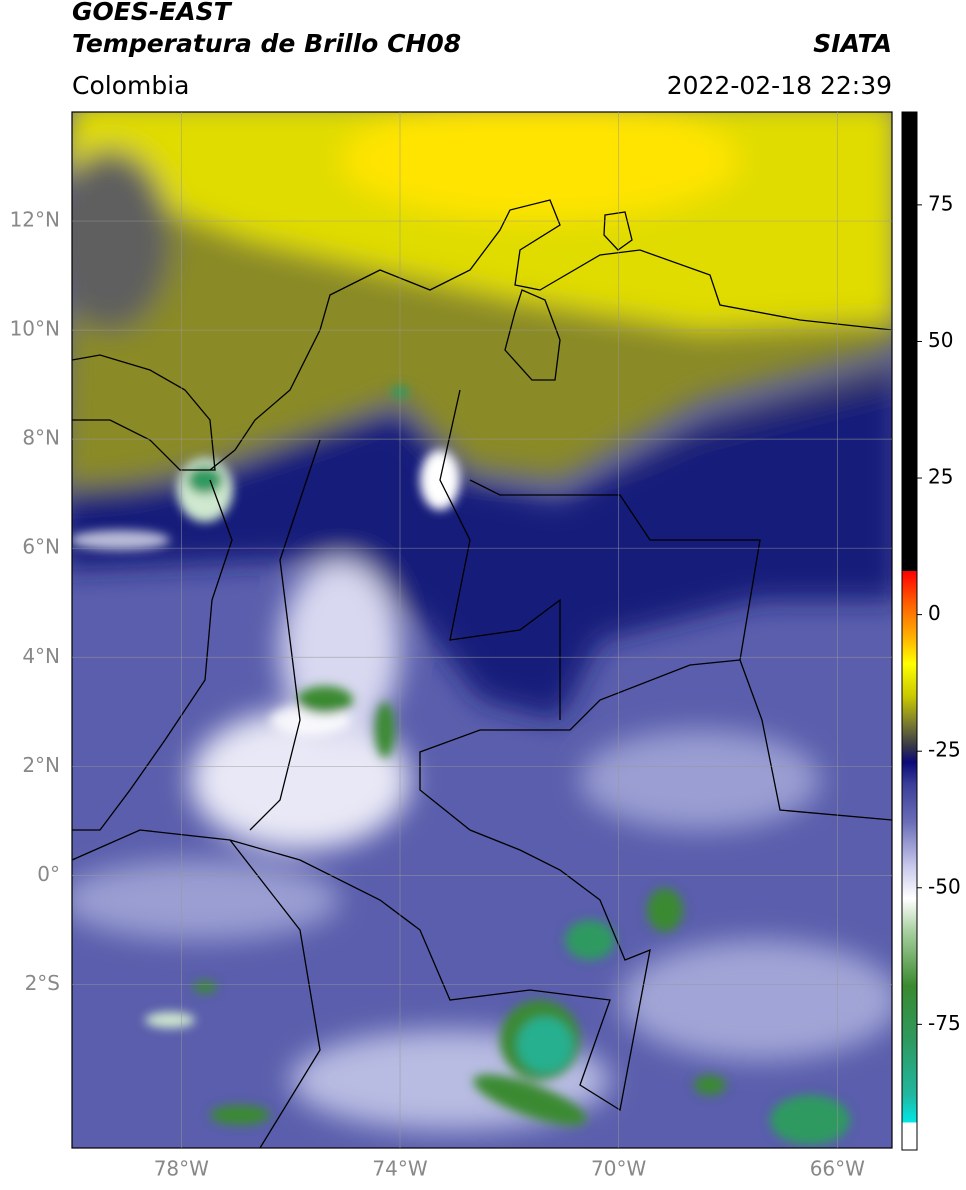  What do you see at coordinates (35, 220) in the screenshot?
I see `y-tick-label: 12°N` at bounding box center [35, 220].